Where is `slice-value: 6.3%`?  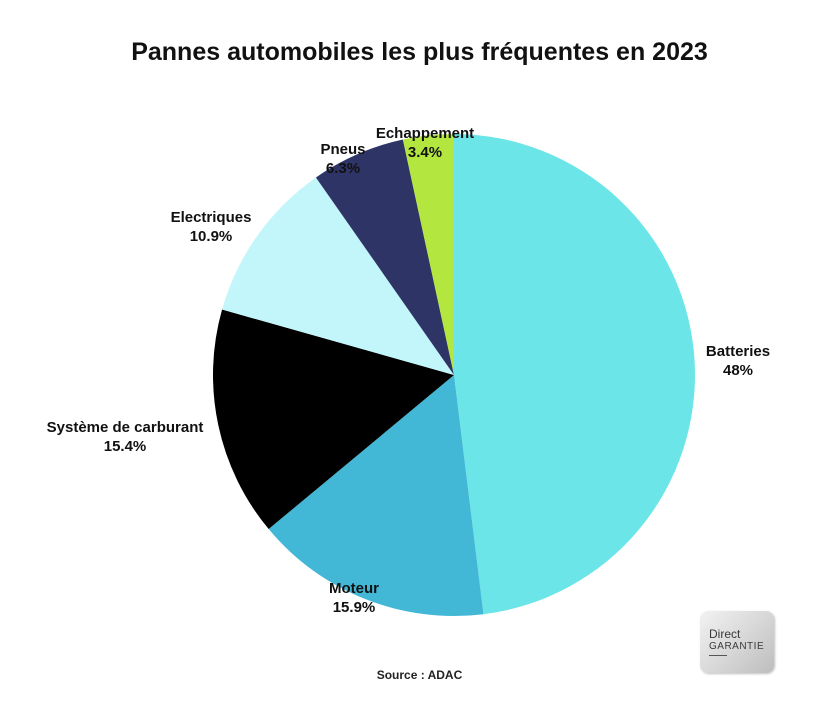
slice-value: 6.3% is located at coordinates (343, 168).